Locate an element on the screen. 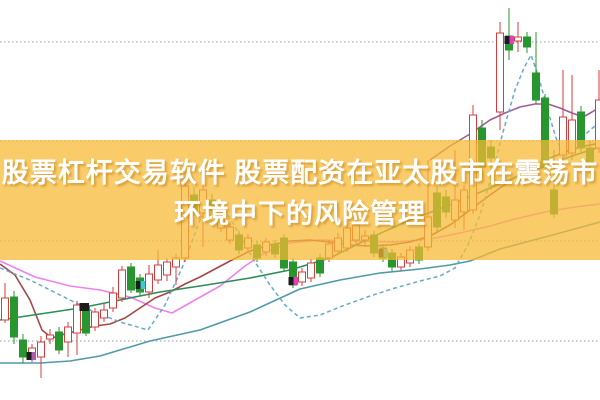 The image size is (600, 400). headline-line-2: 环境中下的风险管理 is located at coordinates (300, 214).